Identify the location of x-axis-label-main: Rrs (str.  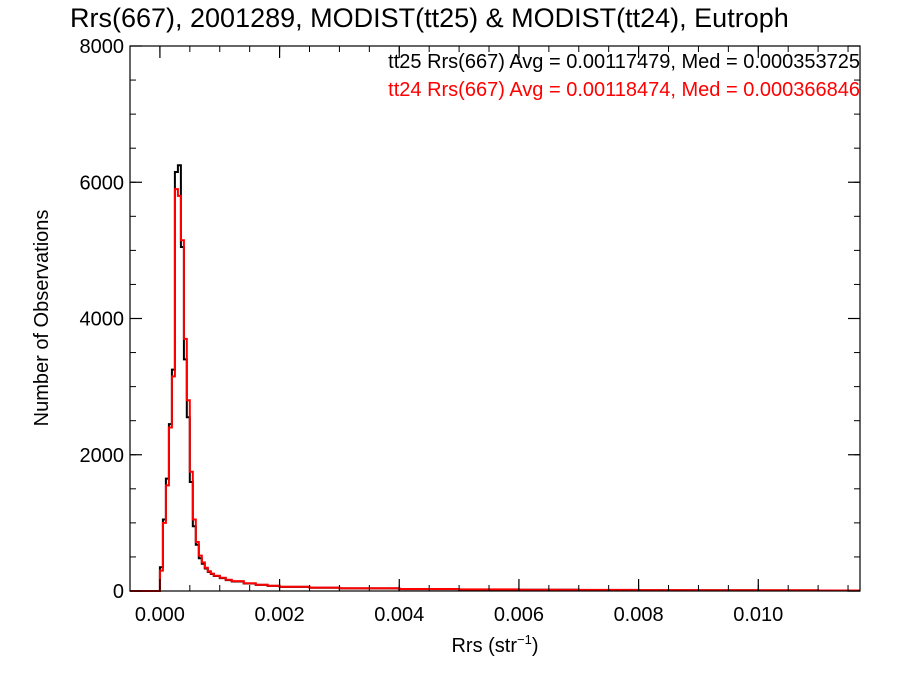
(484, 646).